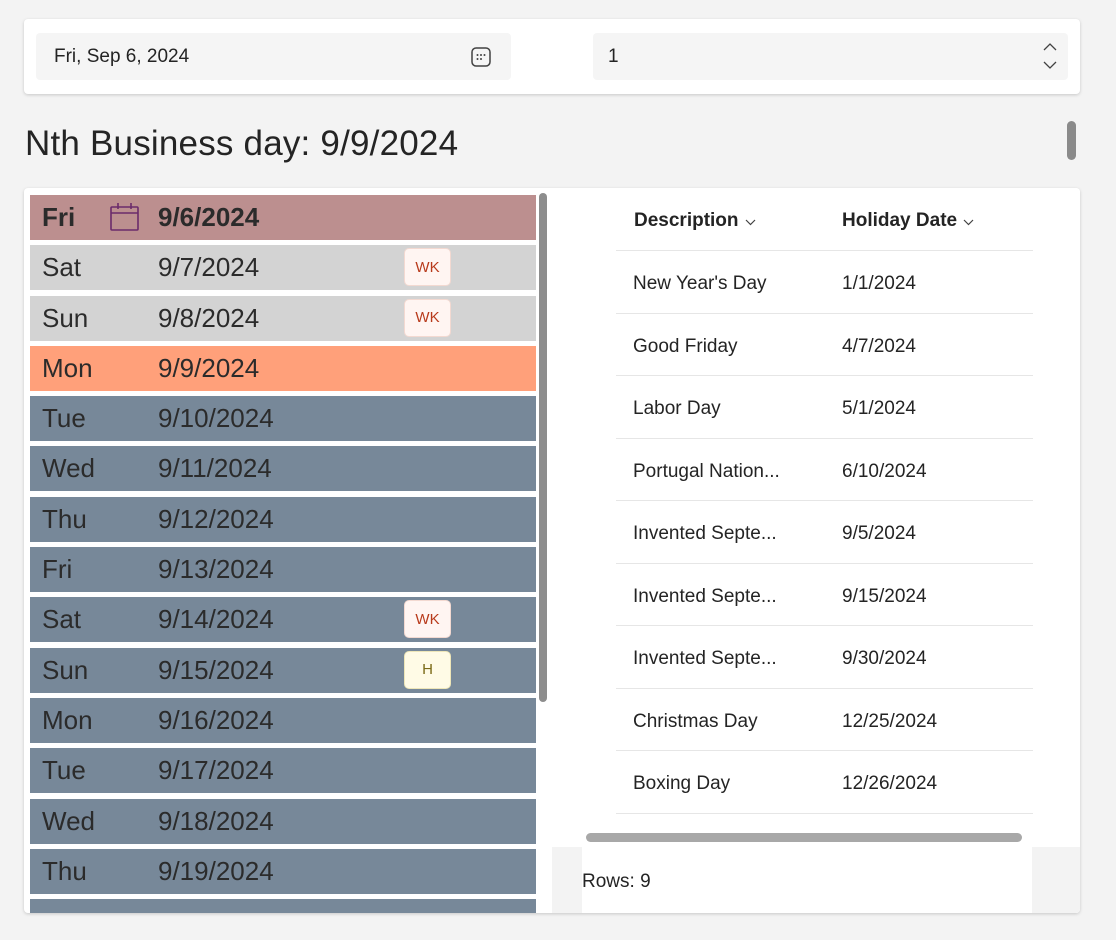 The height and width of the screenshot is (940, 1116). I want to click on table-row: Invented Septe... 9/15/2024, so click(824, 595).